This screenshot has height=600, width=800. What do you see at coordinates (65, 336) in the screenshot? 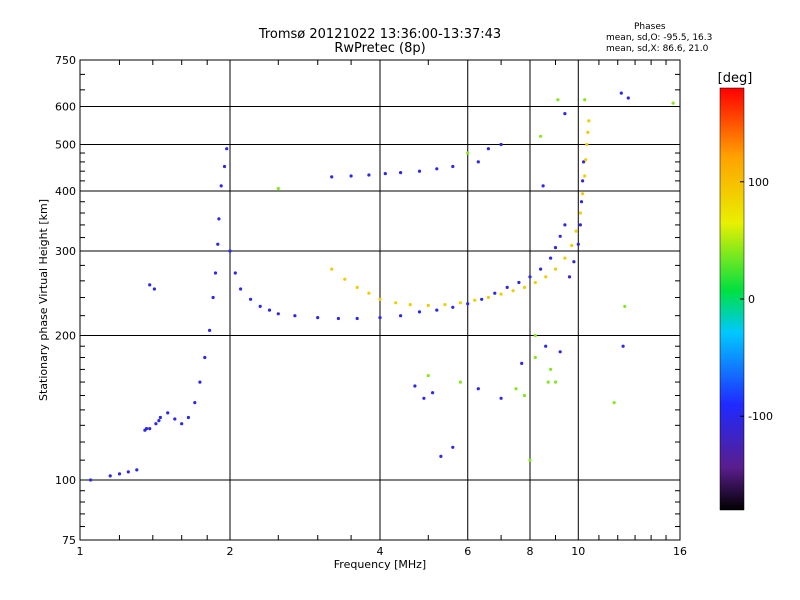
I see `y-tick-label: 200` at bounding box center [65, 336].